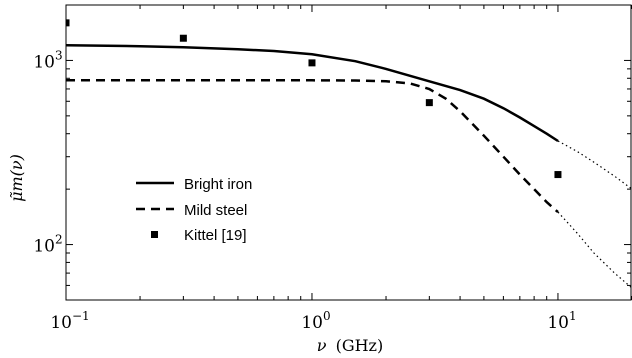  Describe the element at coordinates (360, 345) in the screenshot. I see `x-axis-label-unit: (GHz)` at that location.